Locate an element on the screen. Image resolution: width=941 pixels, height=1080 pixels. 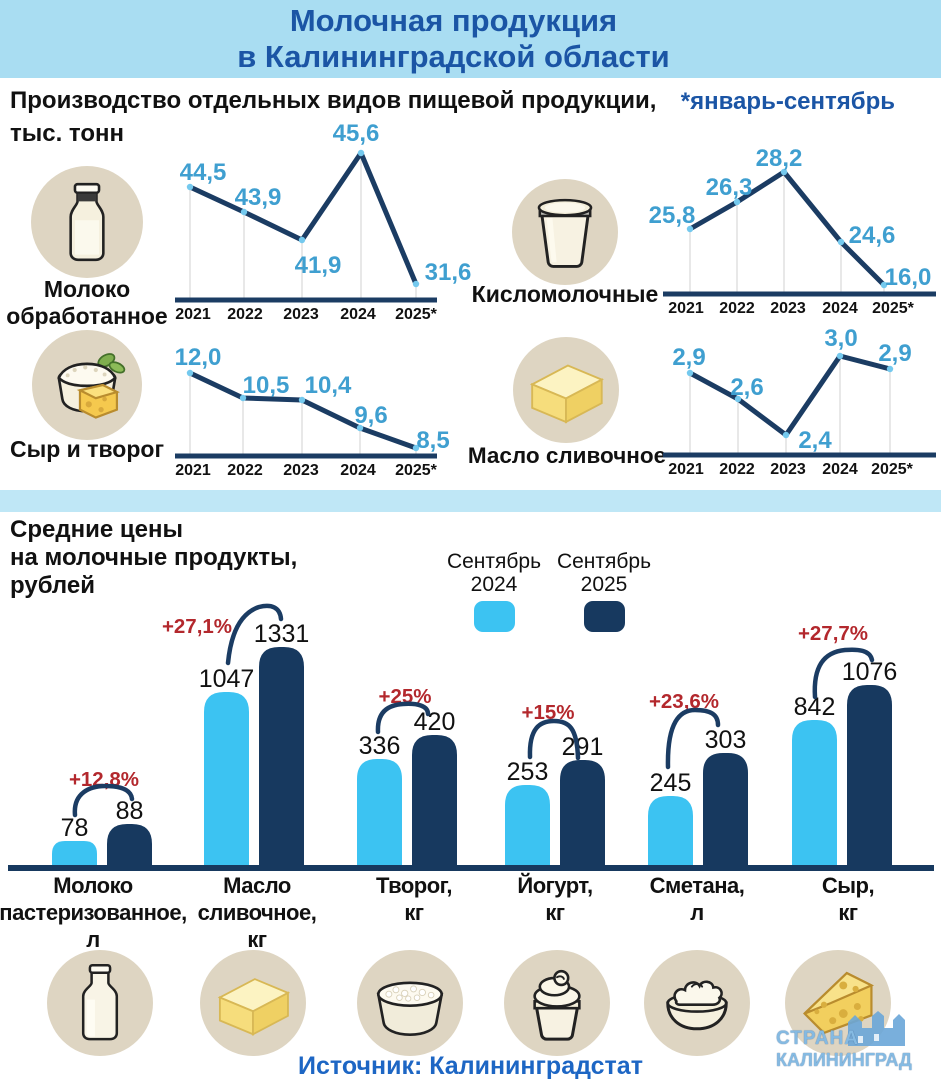
bar-category-milk: Молоко пастеризованное, л is located at coordinates (93, 912).